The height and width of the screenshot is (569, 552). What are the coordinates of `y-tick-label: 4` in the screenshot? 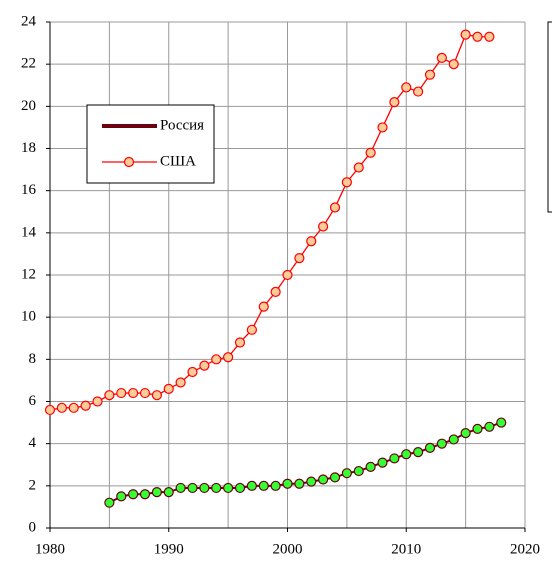 It's located at (33, 443).